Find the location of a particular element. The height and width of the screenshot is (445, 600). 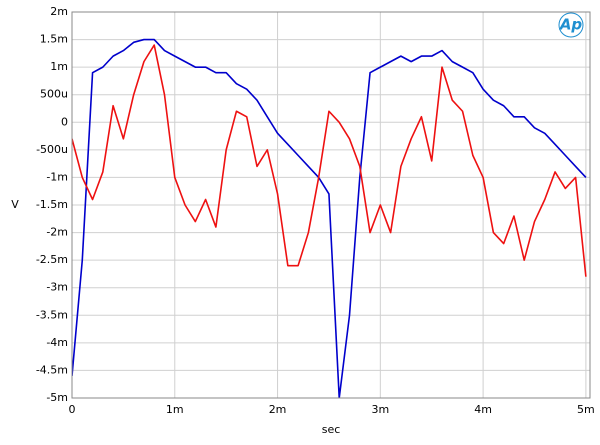

y-tick-label: 500u is located at coordinates (54, 94).